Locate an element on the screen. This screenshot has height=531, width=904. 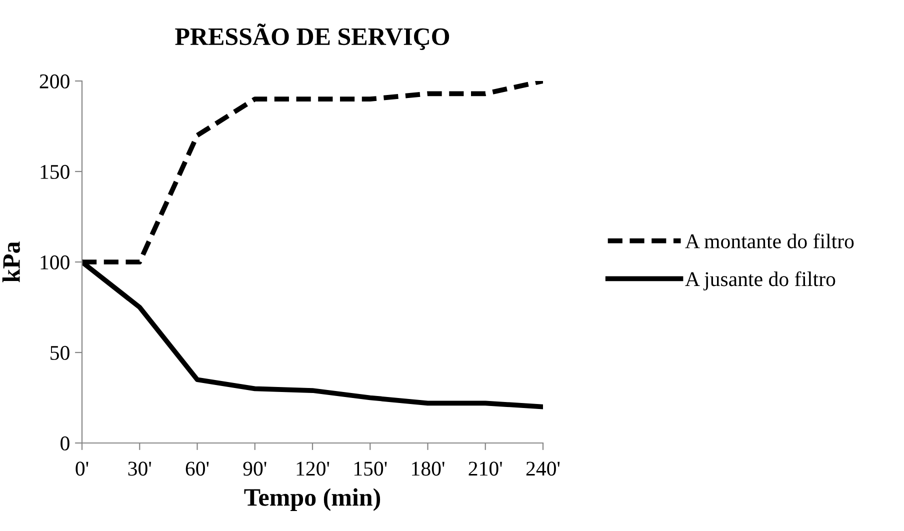
x-tick-label: 90' is located at coordinates (254, 469).